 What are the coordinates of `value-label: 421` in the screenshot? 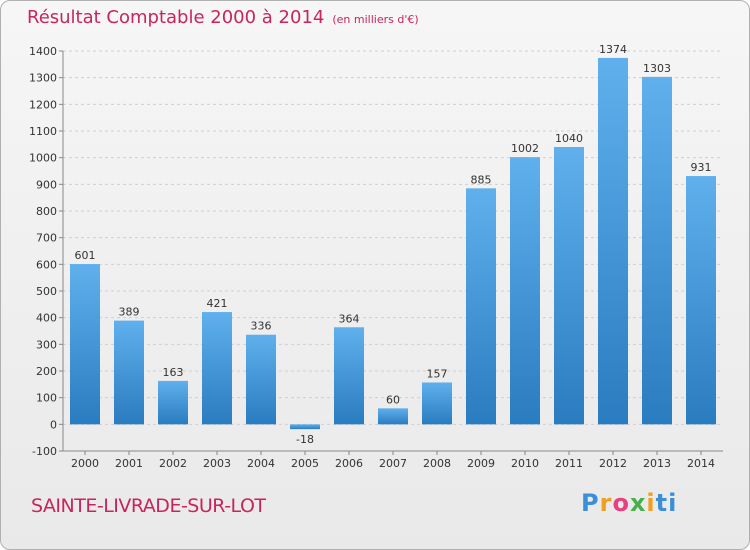 It's located at (217, 303).